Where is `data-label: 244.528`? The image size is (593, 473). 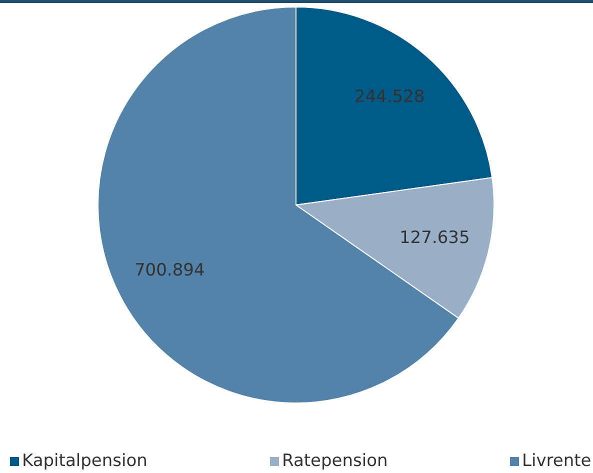
data-label: 244.528 is located at coordinates (389, 97).